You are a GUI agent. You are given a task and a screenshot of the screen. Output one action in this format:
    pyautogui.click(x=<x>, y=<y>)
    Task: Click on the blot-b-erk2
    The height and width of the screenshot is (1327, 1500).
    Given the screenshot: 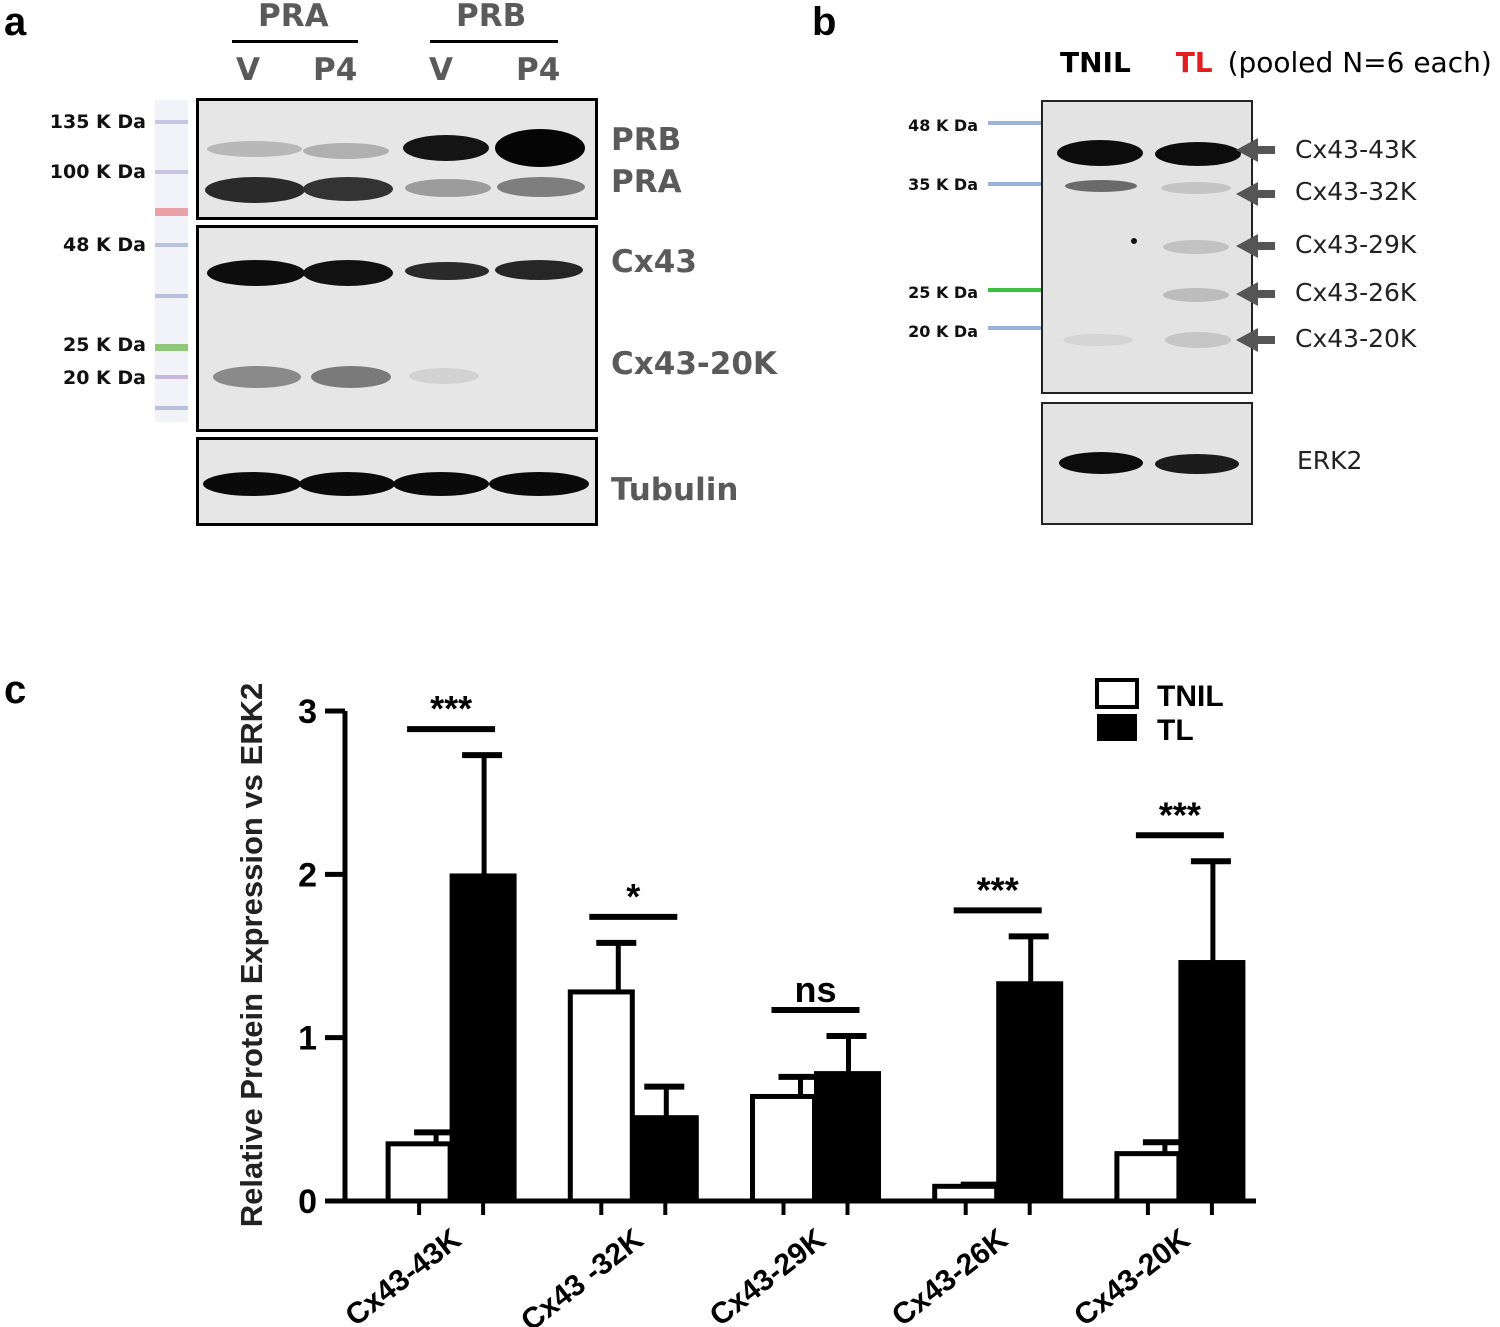 What is the action you would take?
    pyautogui.click(x=1147, y=463)
    